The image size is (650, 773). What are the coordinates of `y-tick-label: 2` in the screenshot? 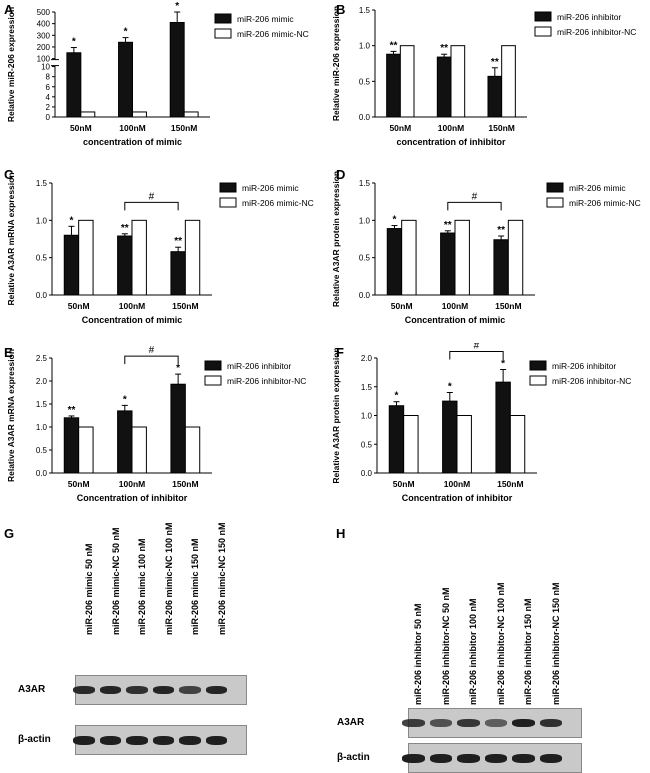 It's located at (48, 107).